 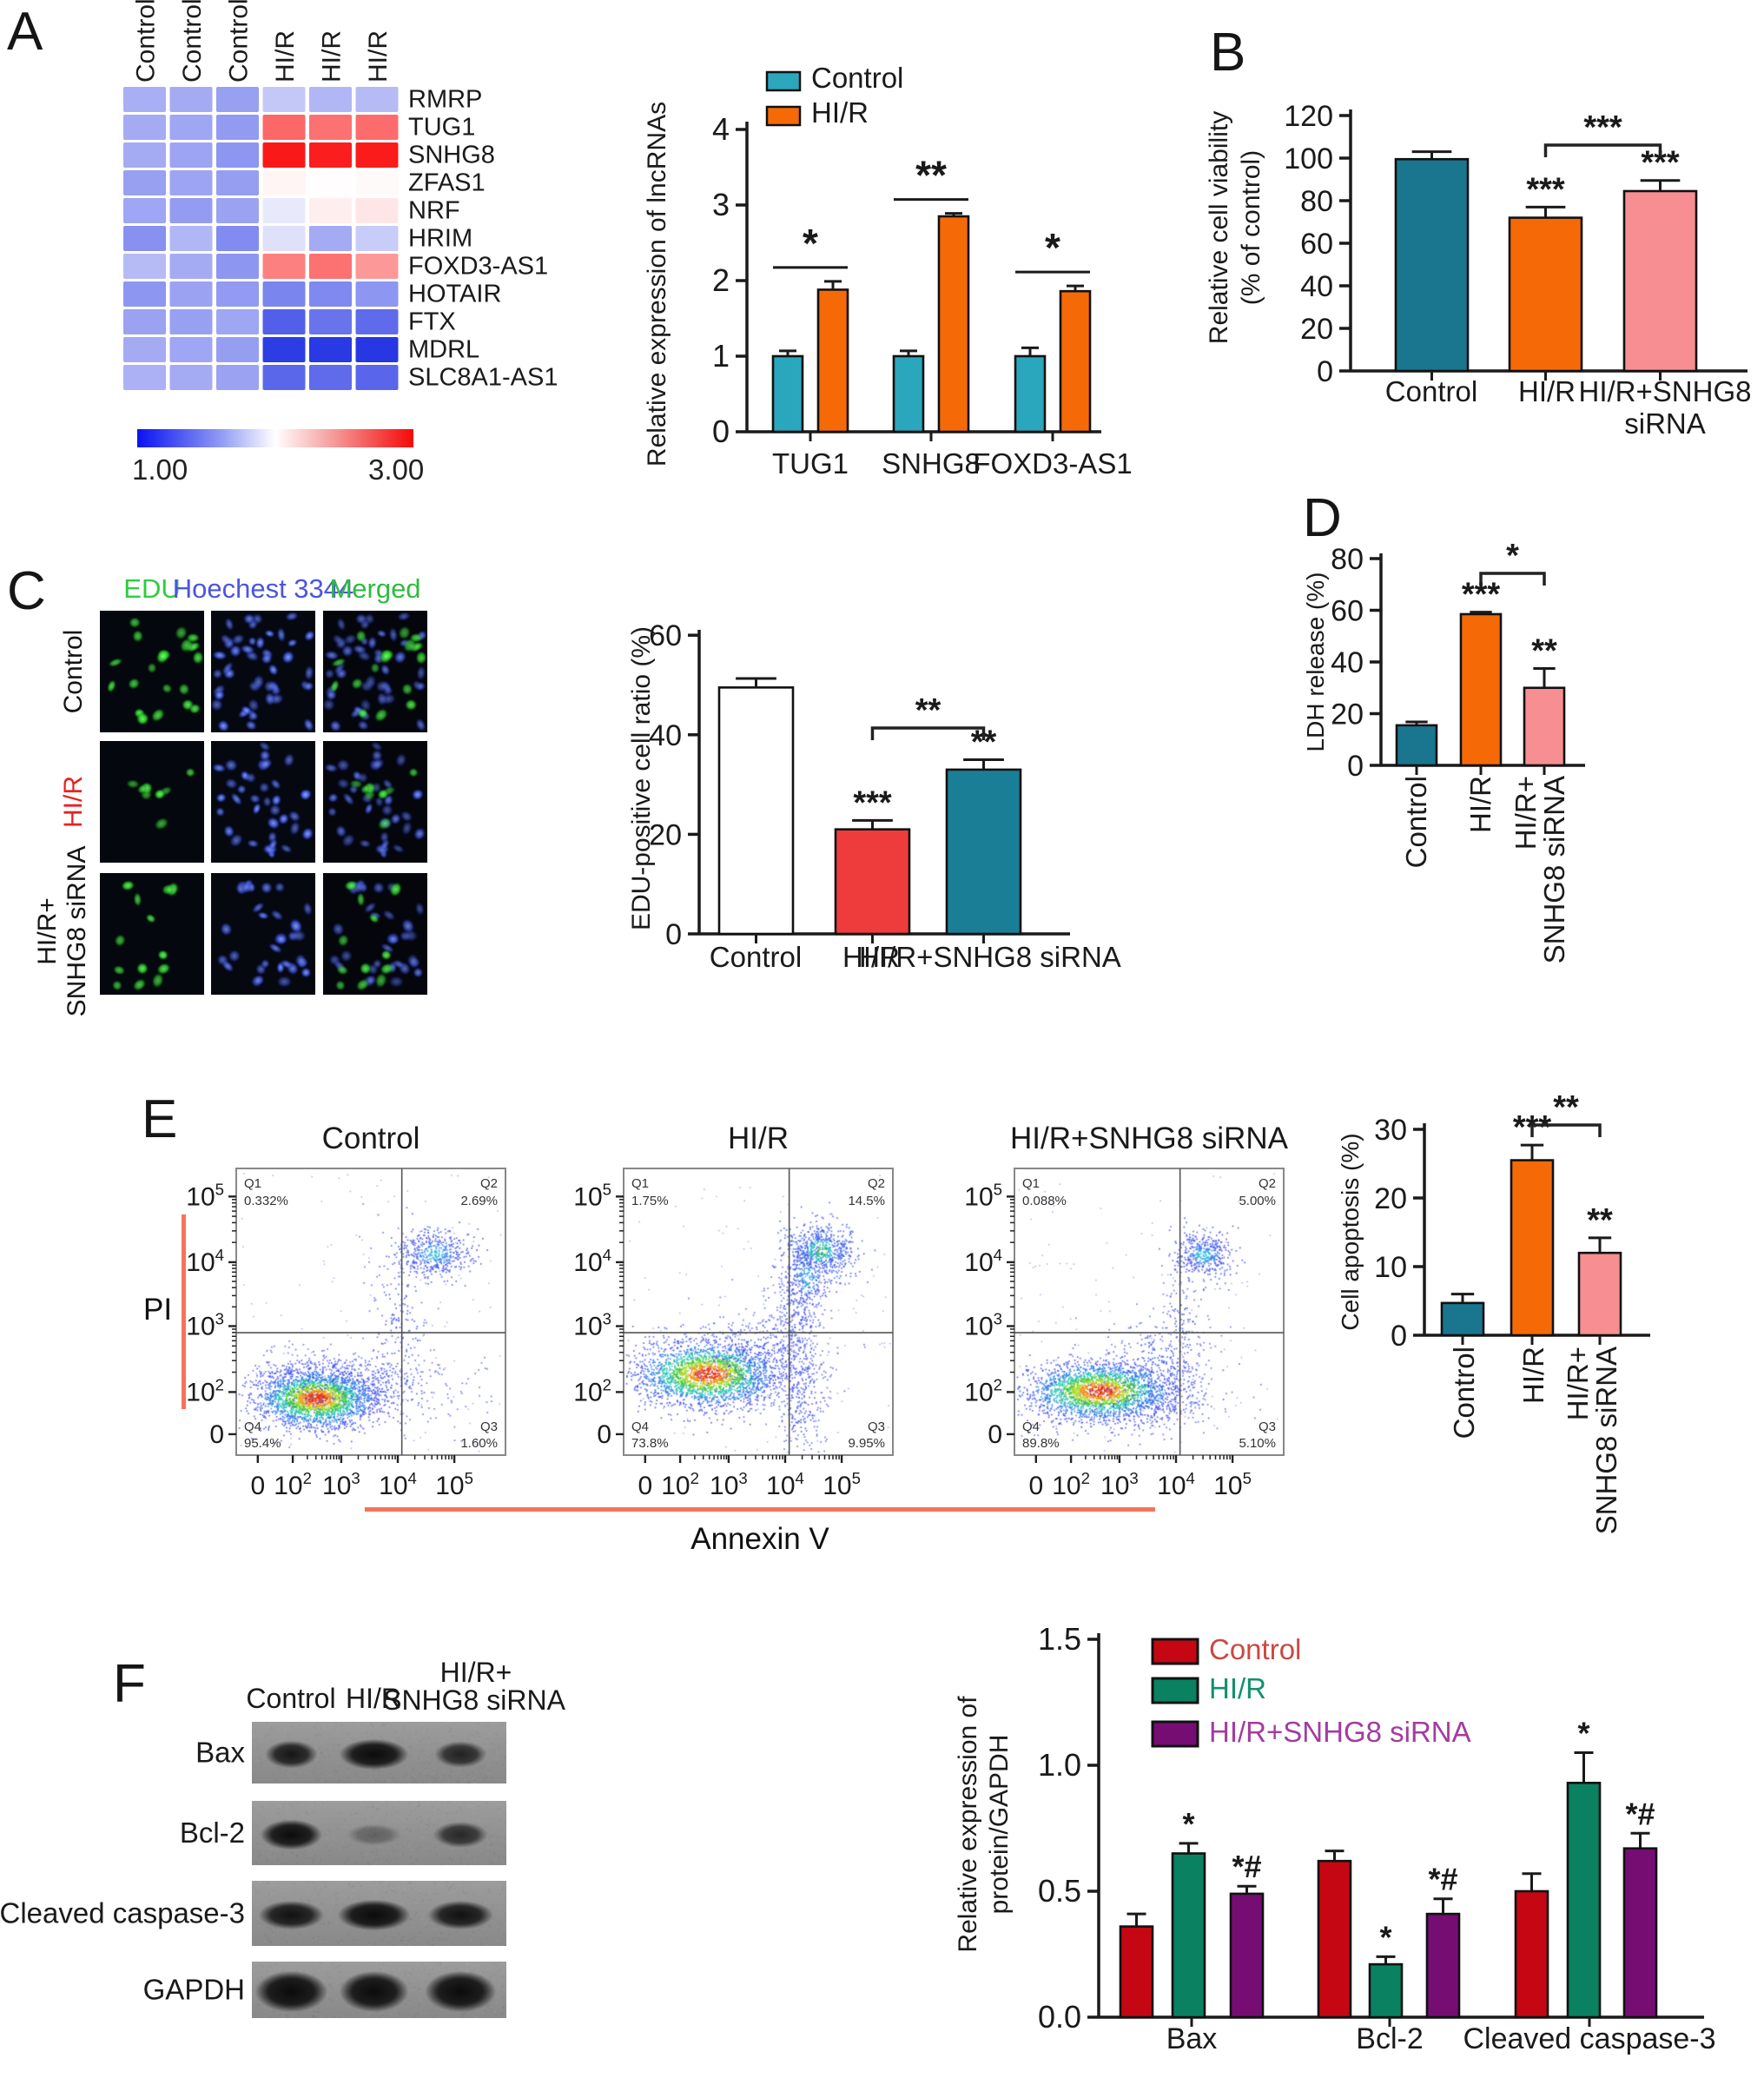 What do you see at coordinates (1192, 2038) in the screenshot?
I see `x-category-label: Bax` at bounding box center [1192, 2038].